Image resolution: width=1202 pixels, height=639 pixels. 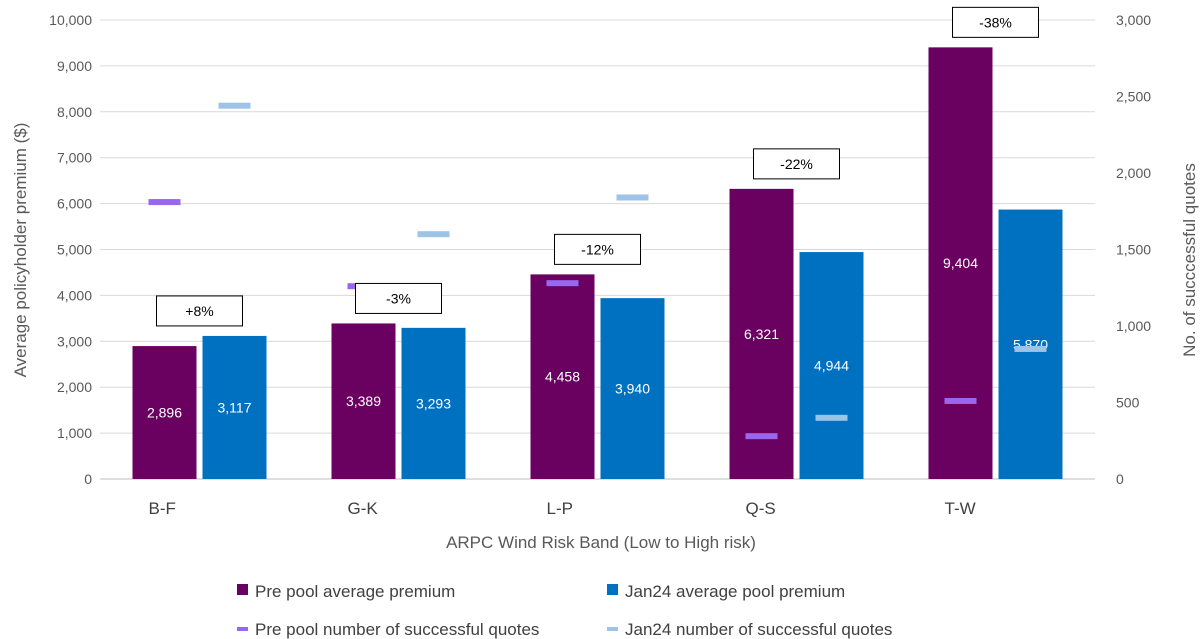 I want to click on bar-value-label: 9,404, so click(x=960, y=263).